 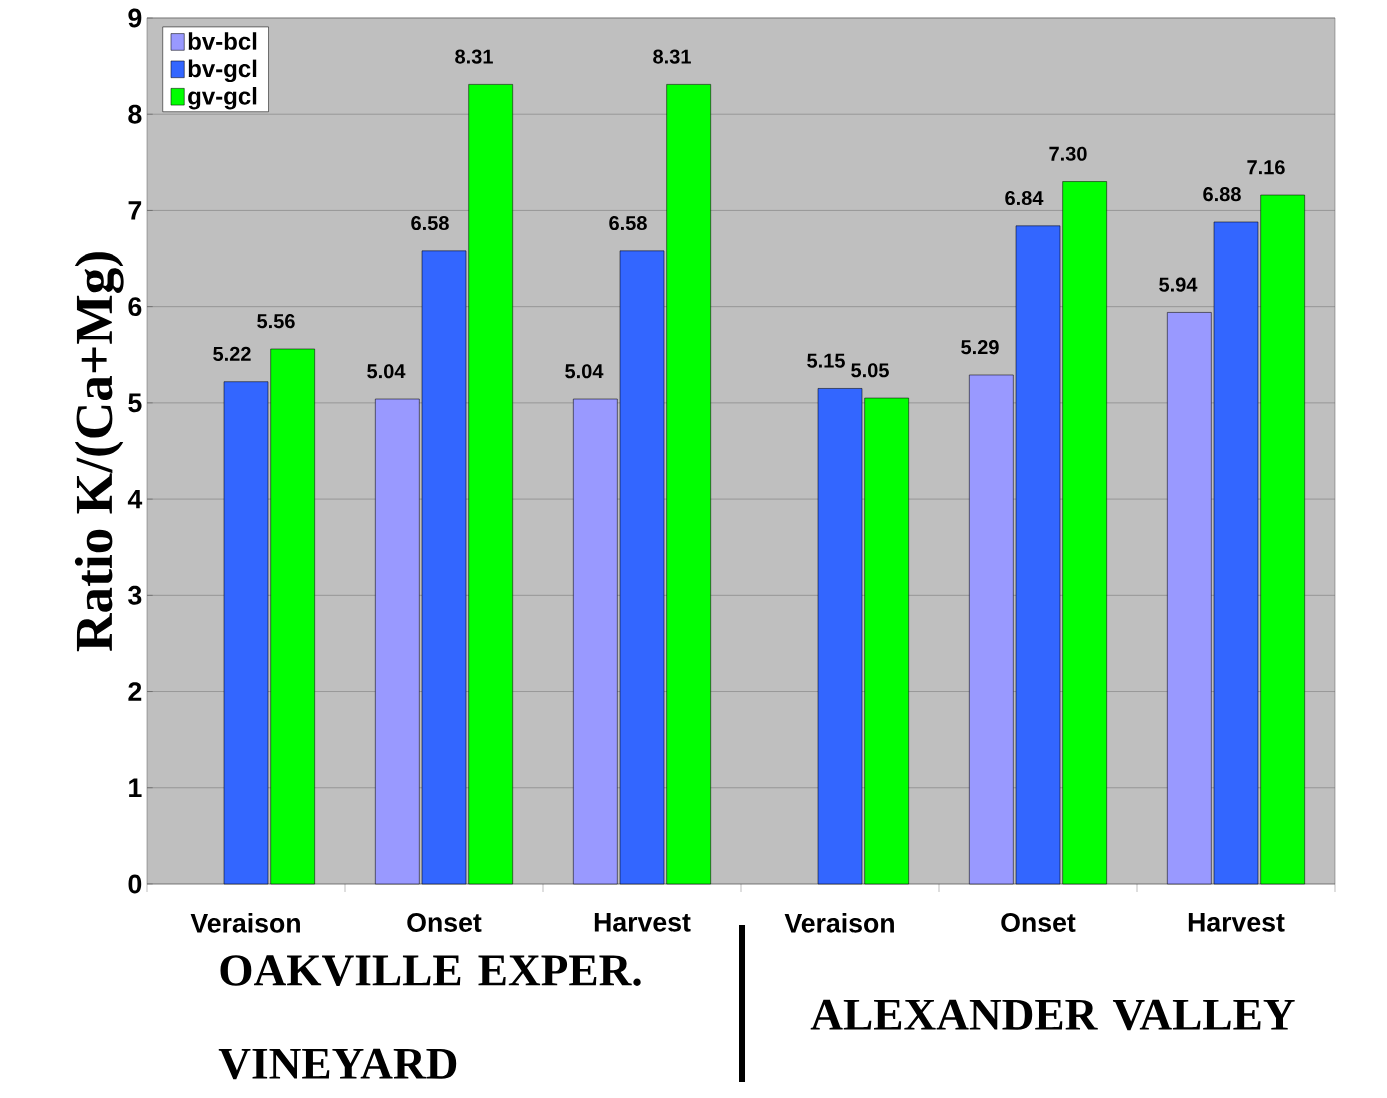 I want to click on y-axis-title: Ratio K/(Ca+Mg), so click(x=99, y=452).